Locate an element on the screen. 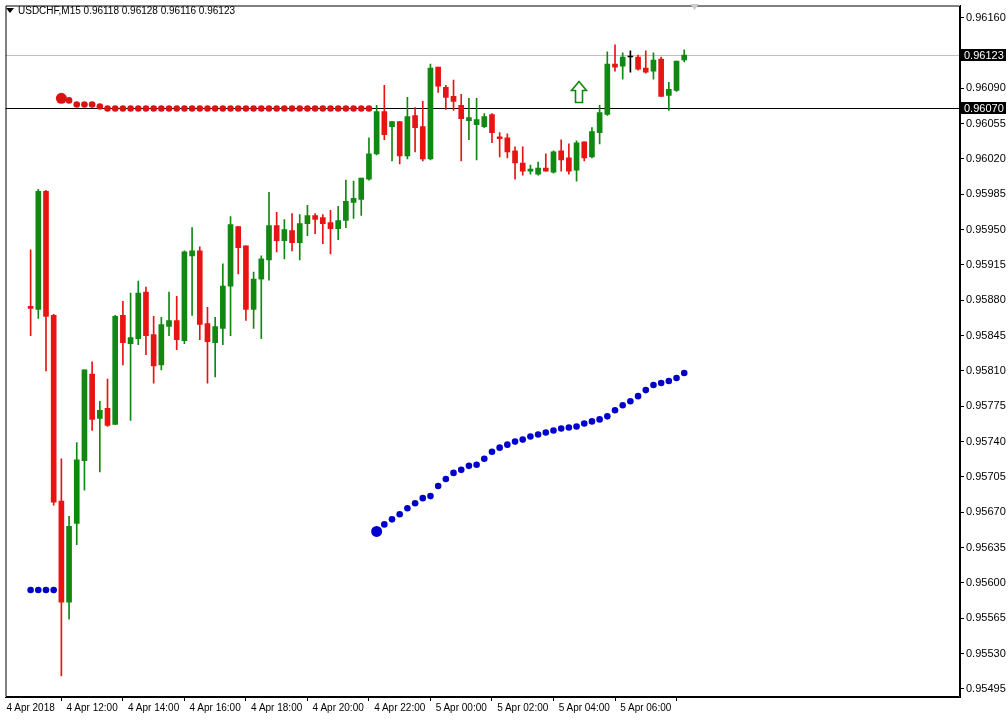 The width and height of the screenshot is (1008, 720). y-tick-label: 0.95740 is located at coordinates (986, 440).